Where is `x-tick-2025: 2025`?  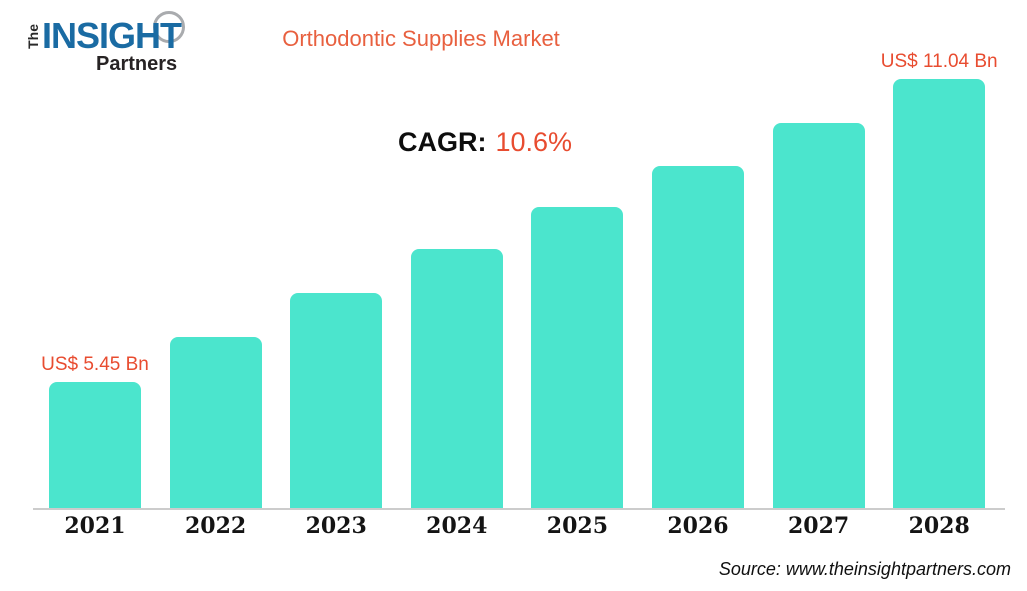 x-tick-2025: 2025 is located at coordinates (577, 526).